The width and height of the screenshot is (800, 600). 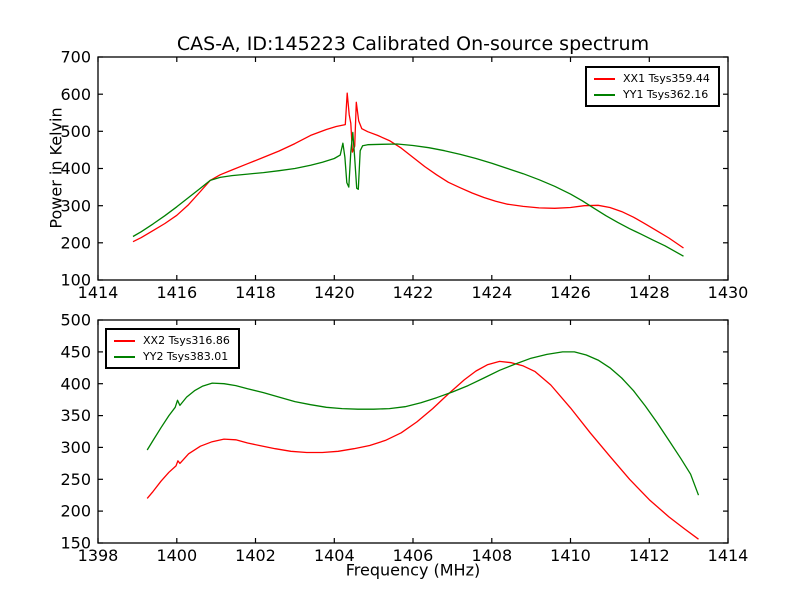 What do you see at coordinates (176, 292) in the screenshot?
I see `x-tick-label: 1416` at bounding box center [176, 292].